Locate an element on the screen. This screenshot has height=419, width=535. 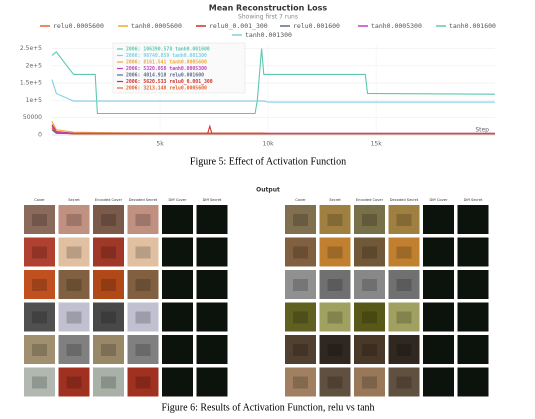
y-tick-label: 50000 is located at coordinates (32, 117).